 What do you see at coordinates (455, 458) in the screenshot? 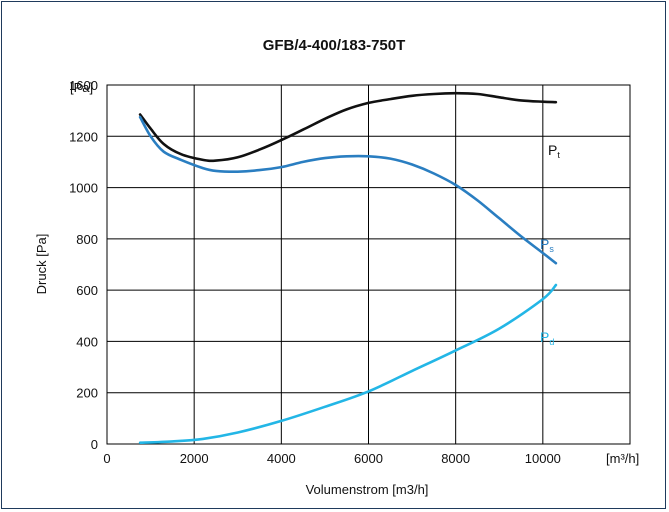
I see `x-tick-label: 8000` at bounding box center [455, 458].